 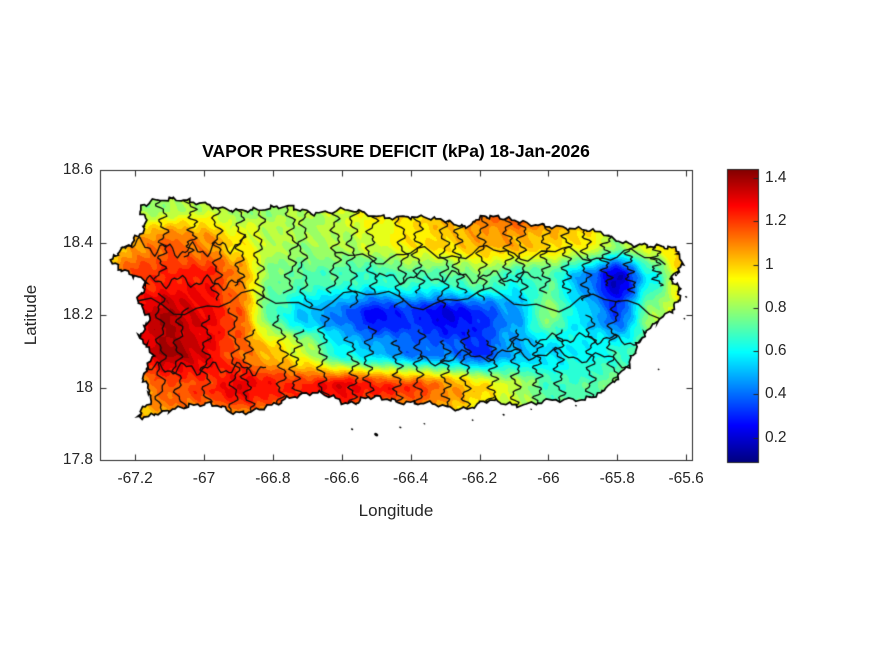 What do you see at coordinates (776, 221) in the screenshot?
I see `colorbar-tick-label: 1.2` at bounding box center [776, 221].